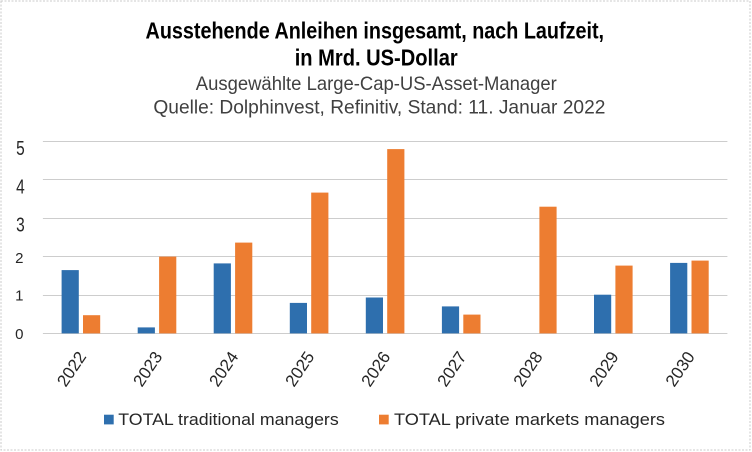 This screenshot has width=752, height=452. I want to click on svg-text: 1, so click(19, 295).